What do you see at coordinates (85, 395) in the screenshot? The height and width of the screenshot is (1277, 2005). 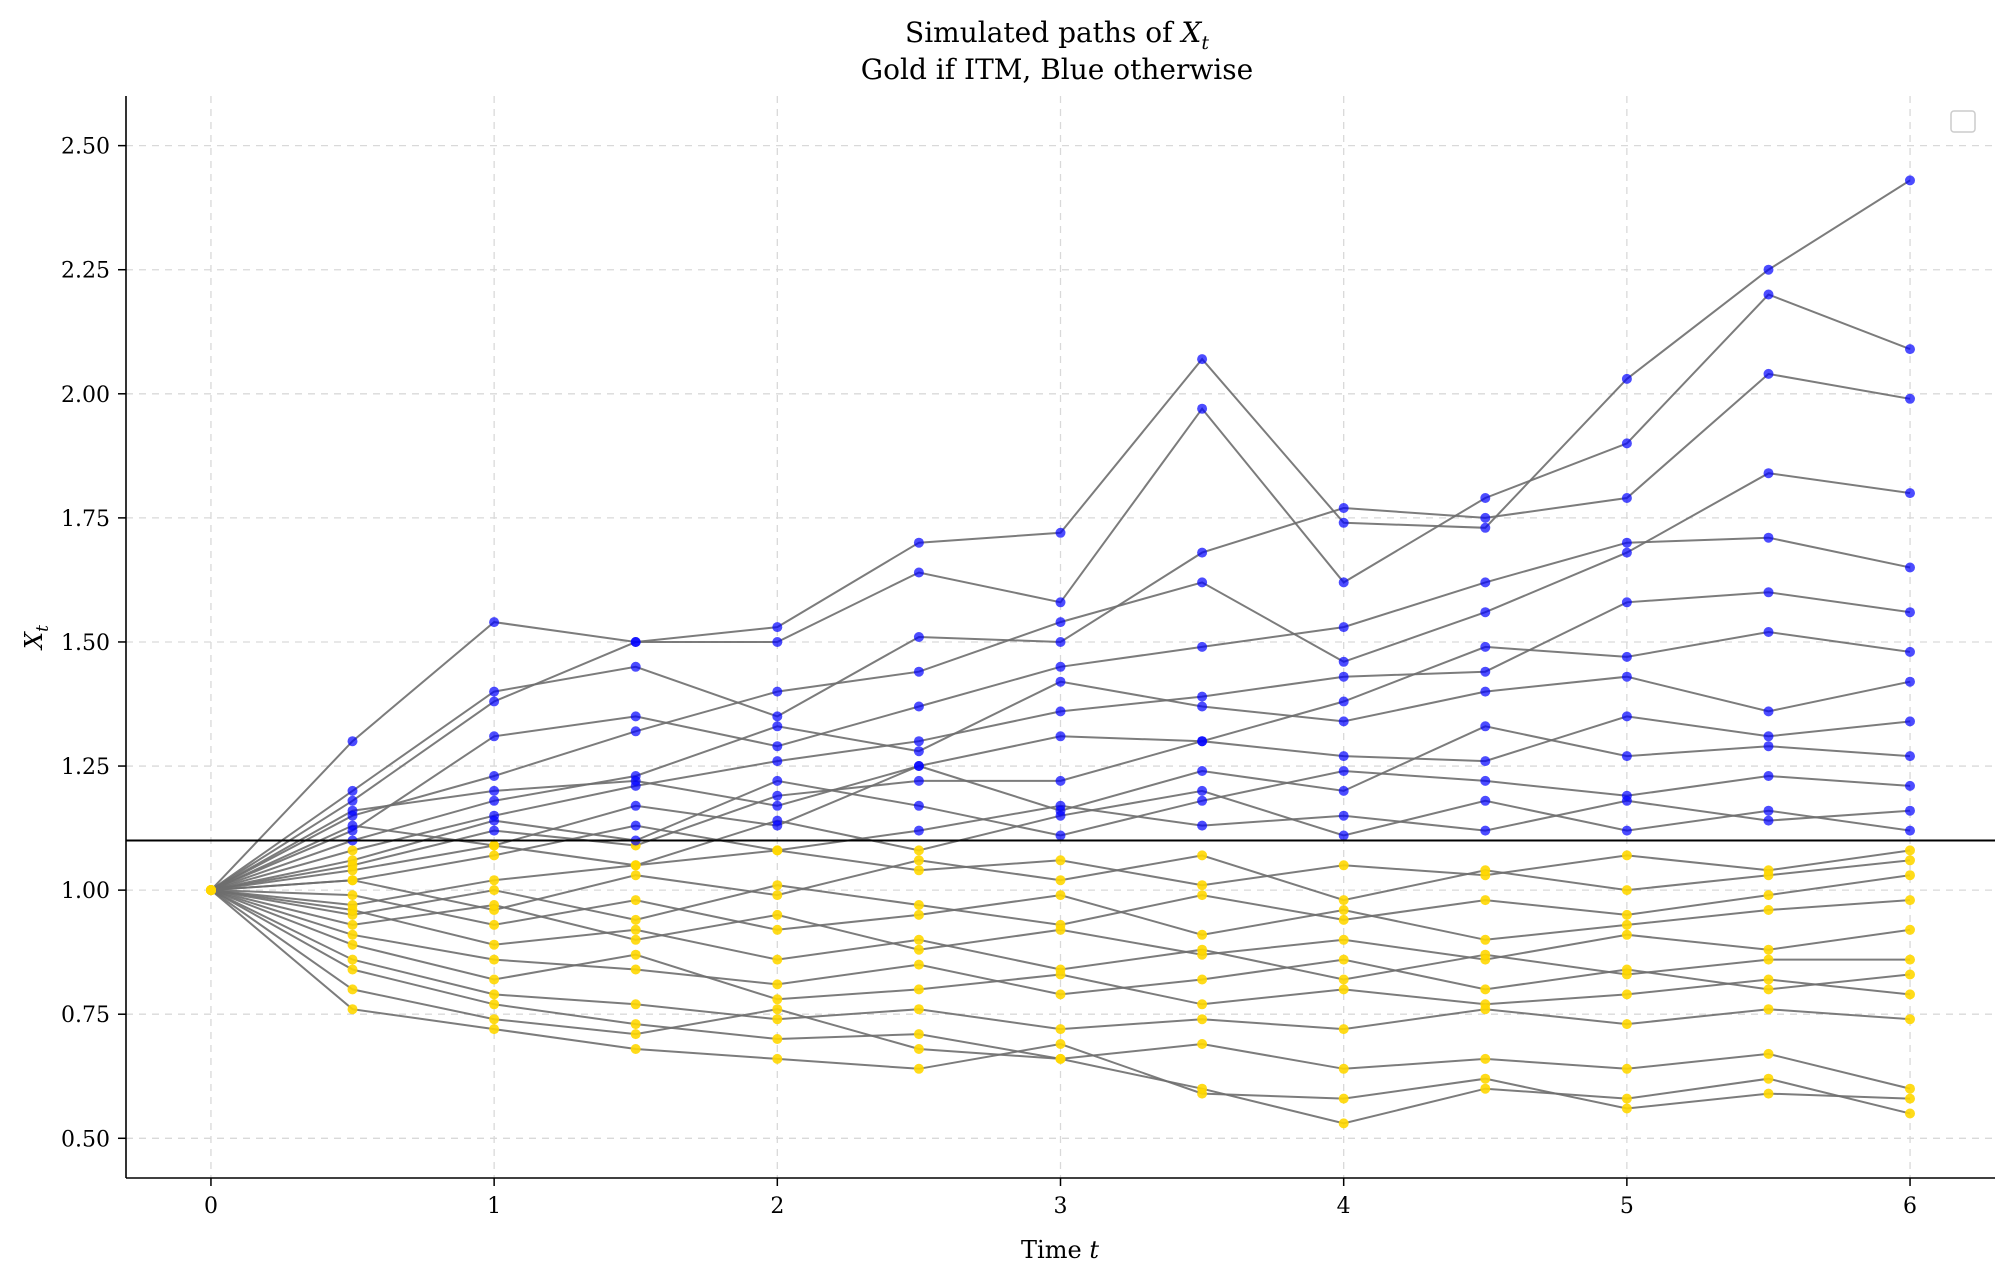 I see `y-tick-label: 2.00` at bounding box center [85, 395].